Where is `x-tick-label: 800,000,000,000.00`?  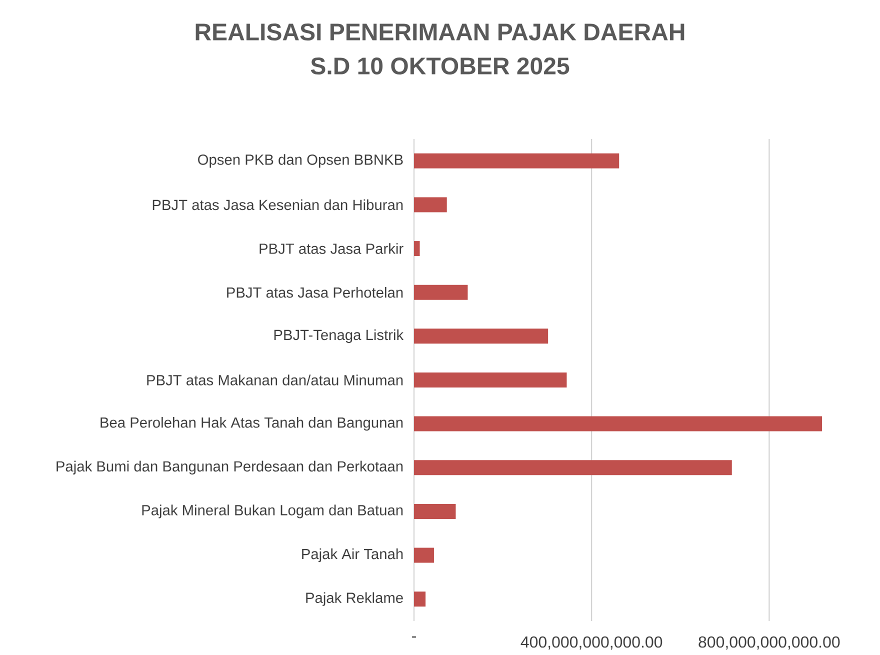
x-tick-label: 800,000,000,000.00 is located at coordinates (769, 643).